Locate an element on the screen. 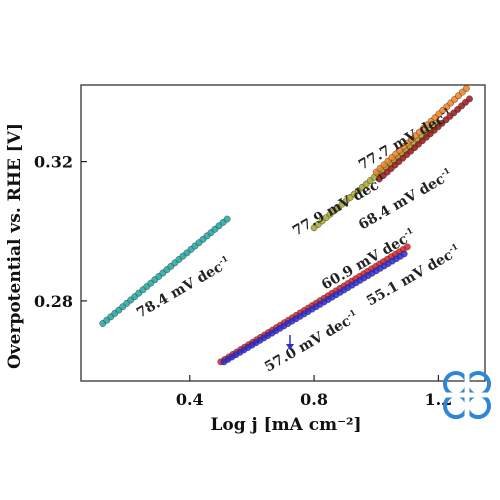 Image resolution: width=500 pixels, height=500 pixels. watermark-logo-icon is located at coordinates (467, 395).